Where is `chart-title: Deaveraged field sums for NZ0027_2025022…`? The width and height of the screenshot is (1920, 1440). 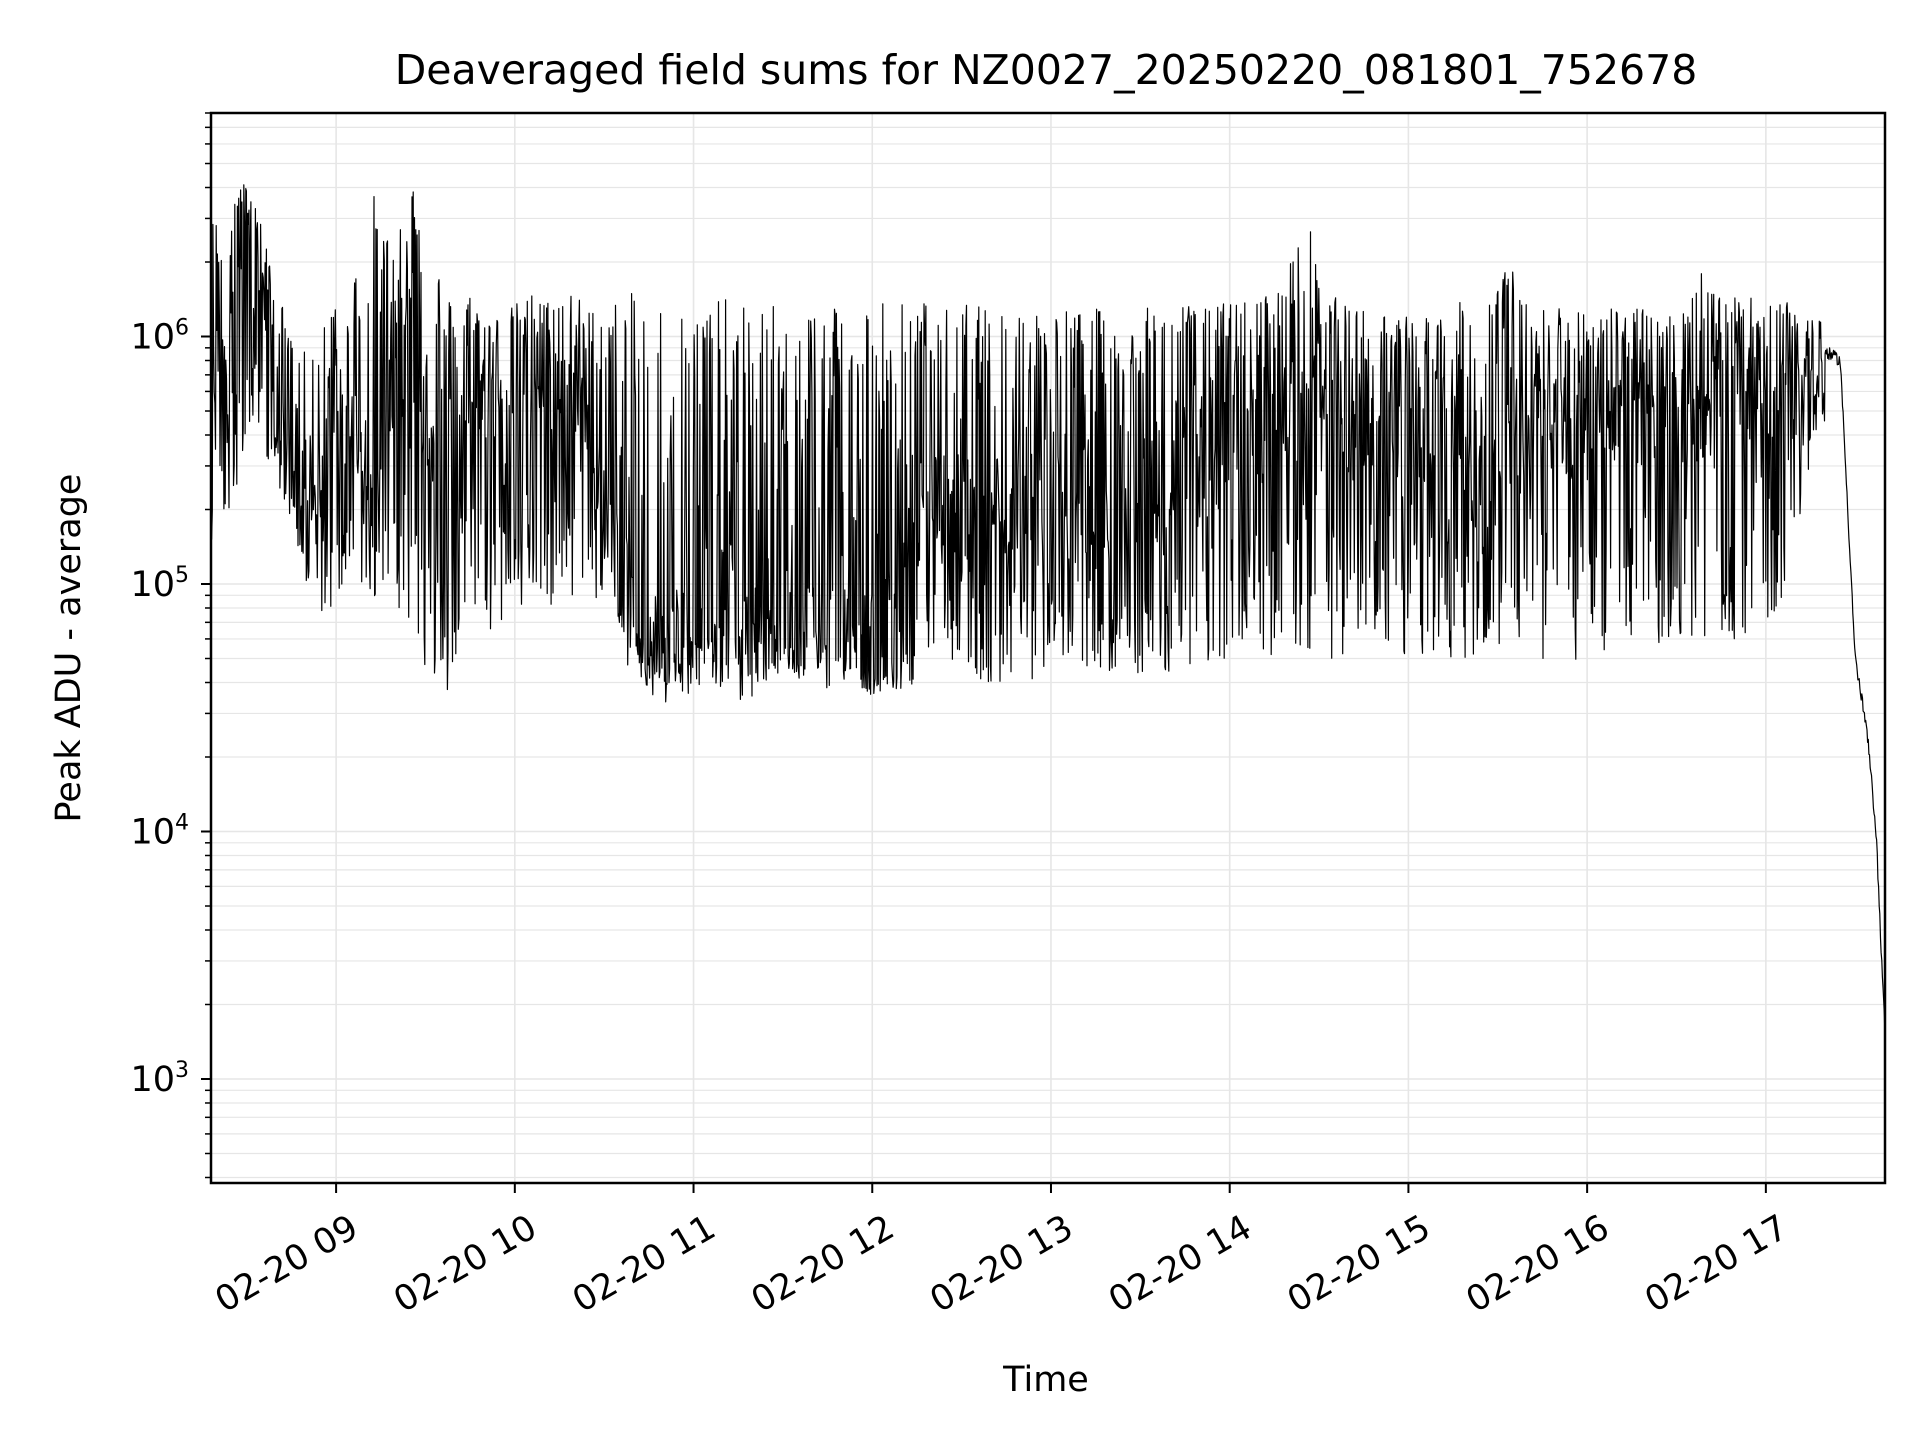
chart-title: Deaveraged field sums for NZ0027_2025022… is located at coordinates (1046, 70).